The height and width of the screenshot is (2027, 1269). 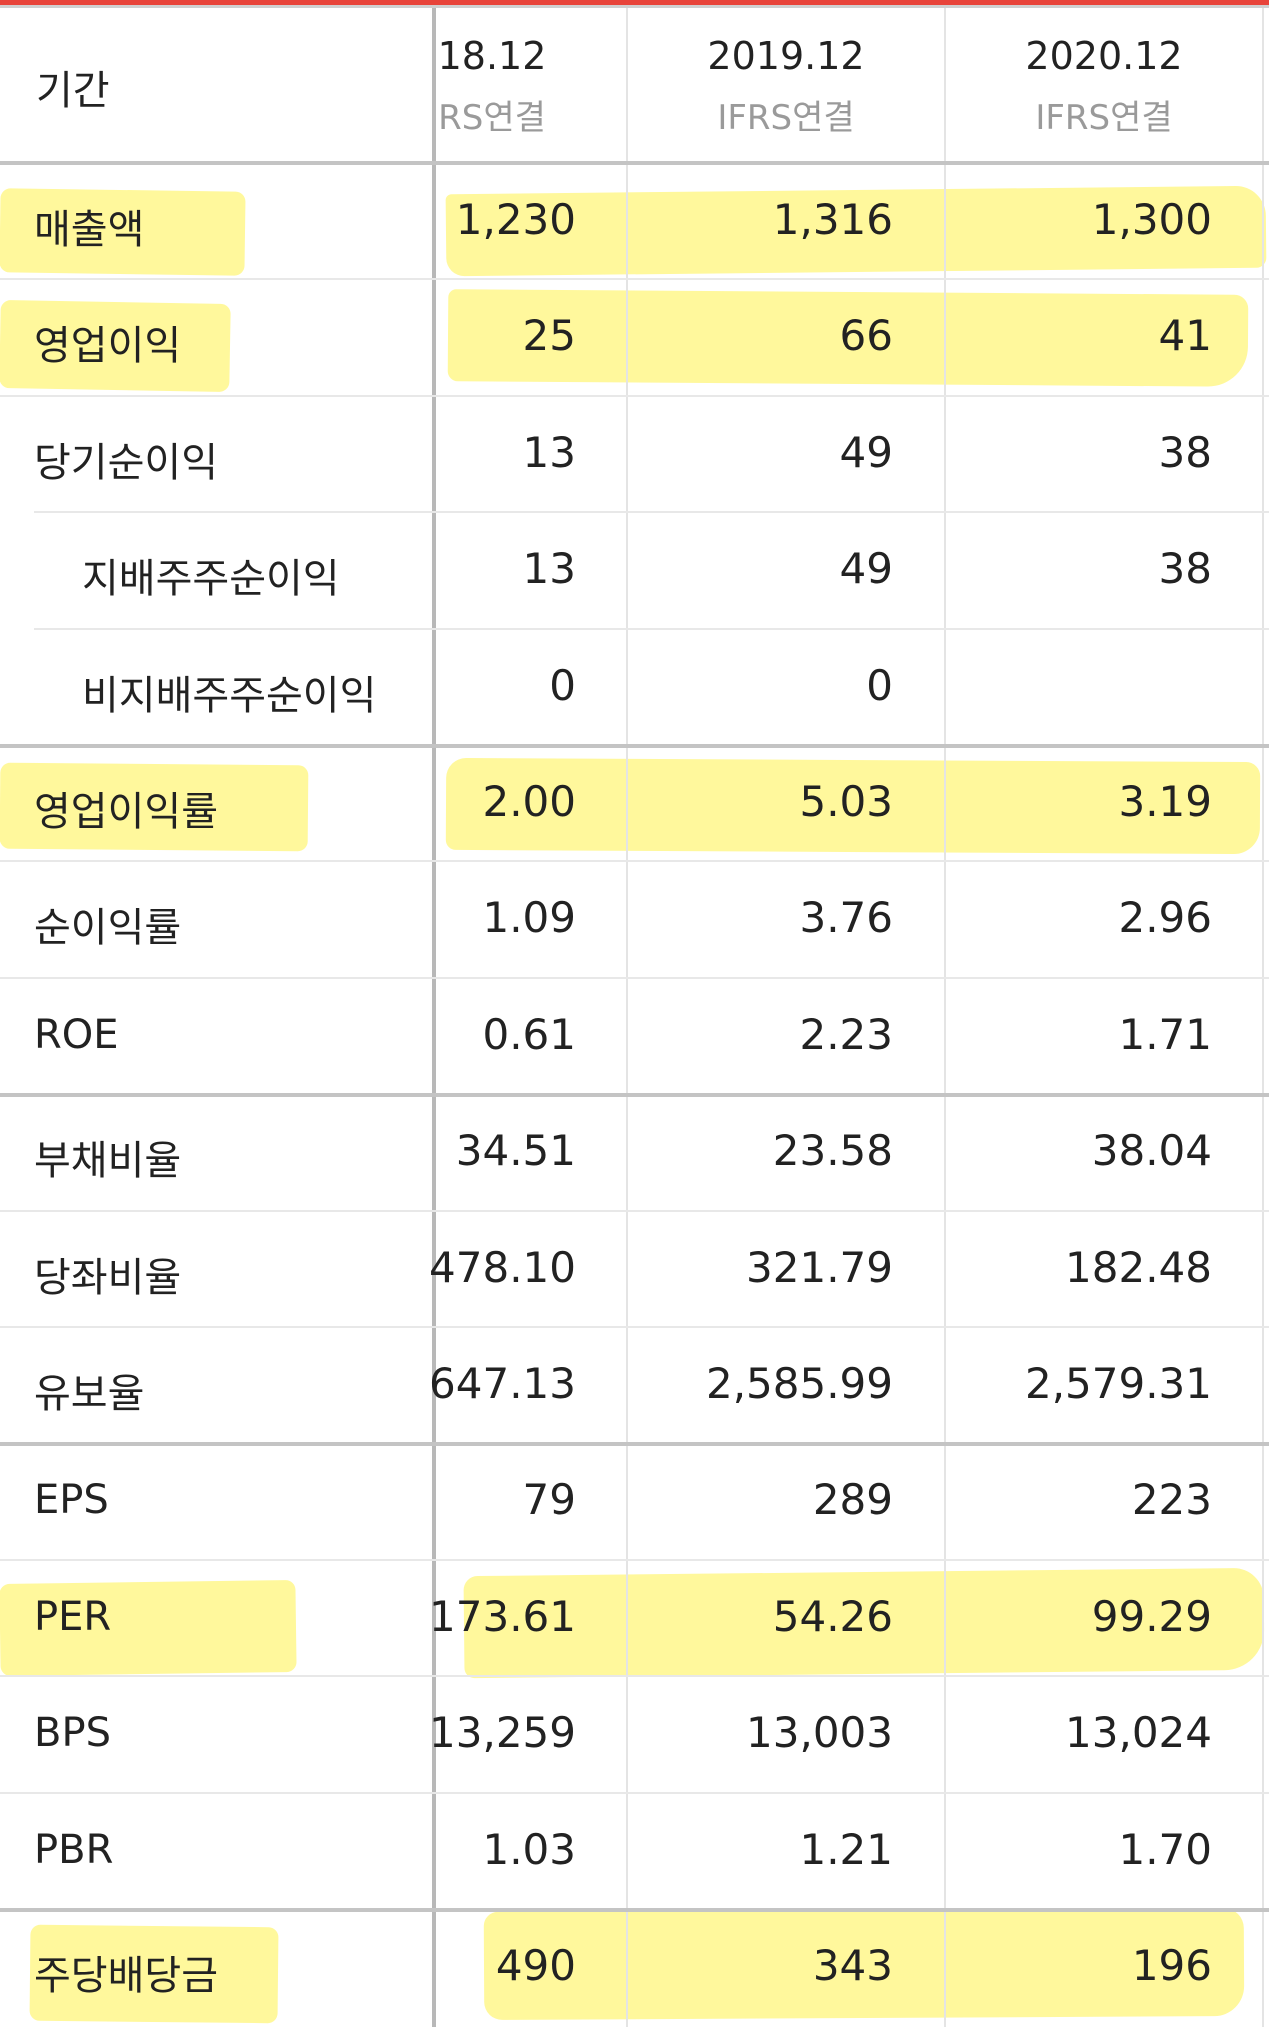 I want to click on table-cell: 1,300, so click(x=1151, y=219).